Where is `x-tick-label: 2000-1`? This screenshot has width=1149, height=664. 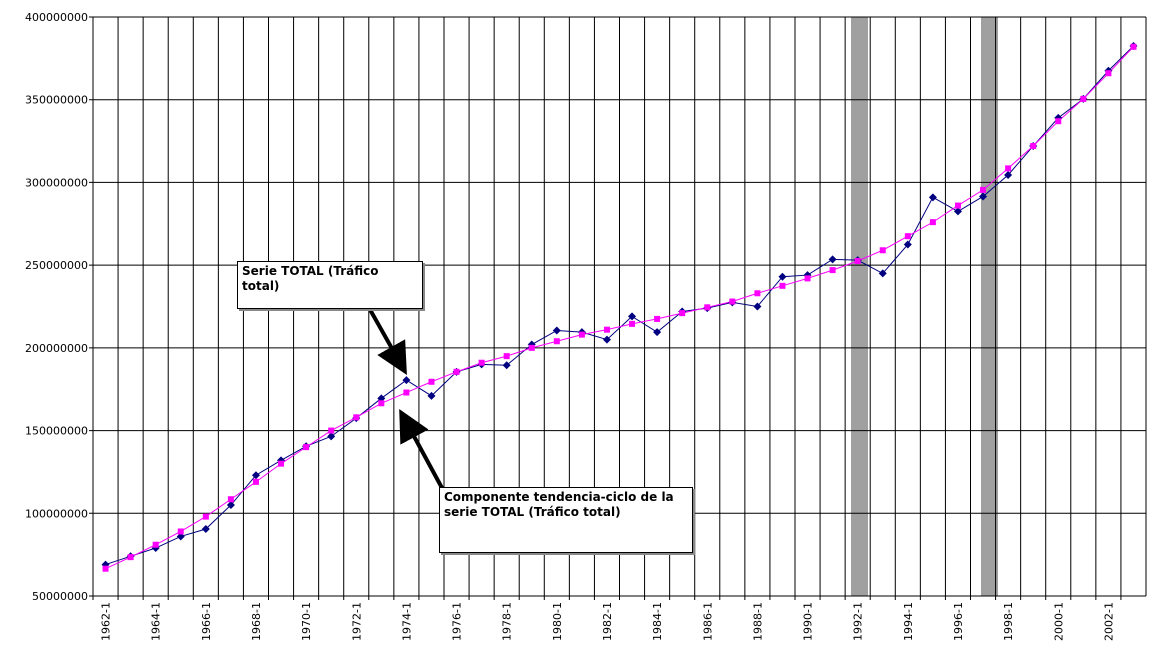 x-tick-label: 2000-1 is located at coordinates (1058, 621).